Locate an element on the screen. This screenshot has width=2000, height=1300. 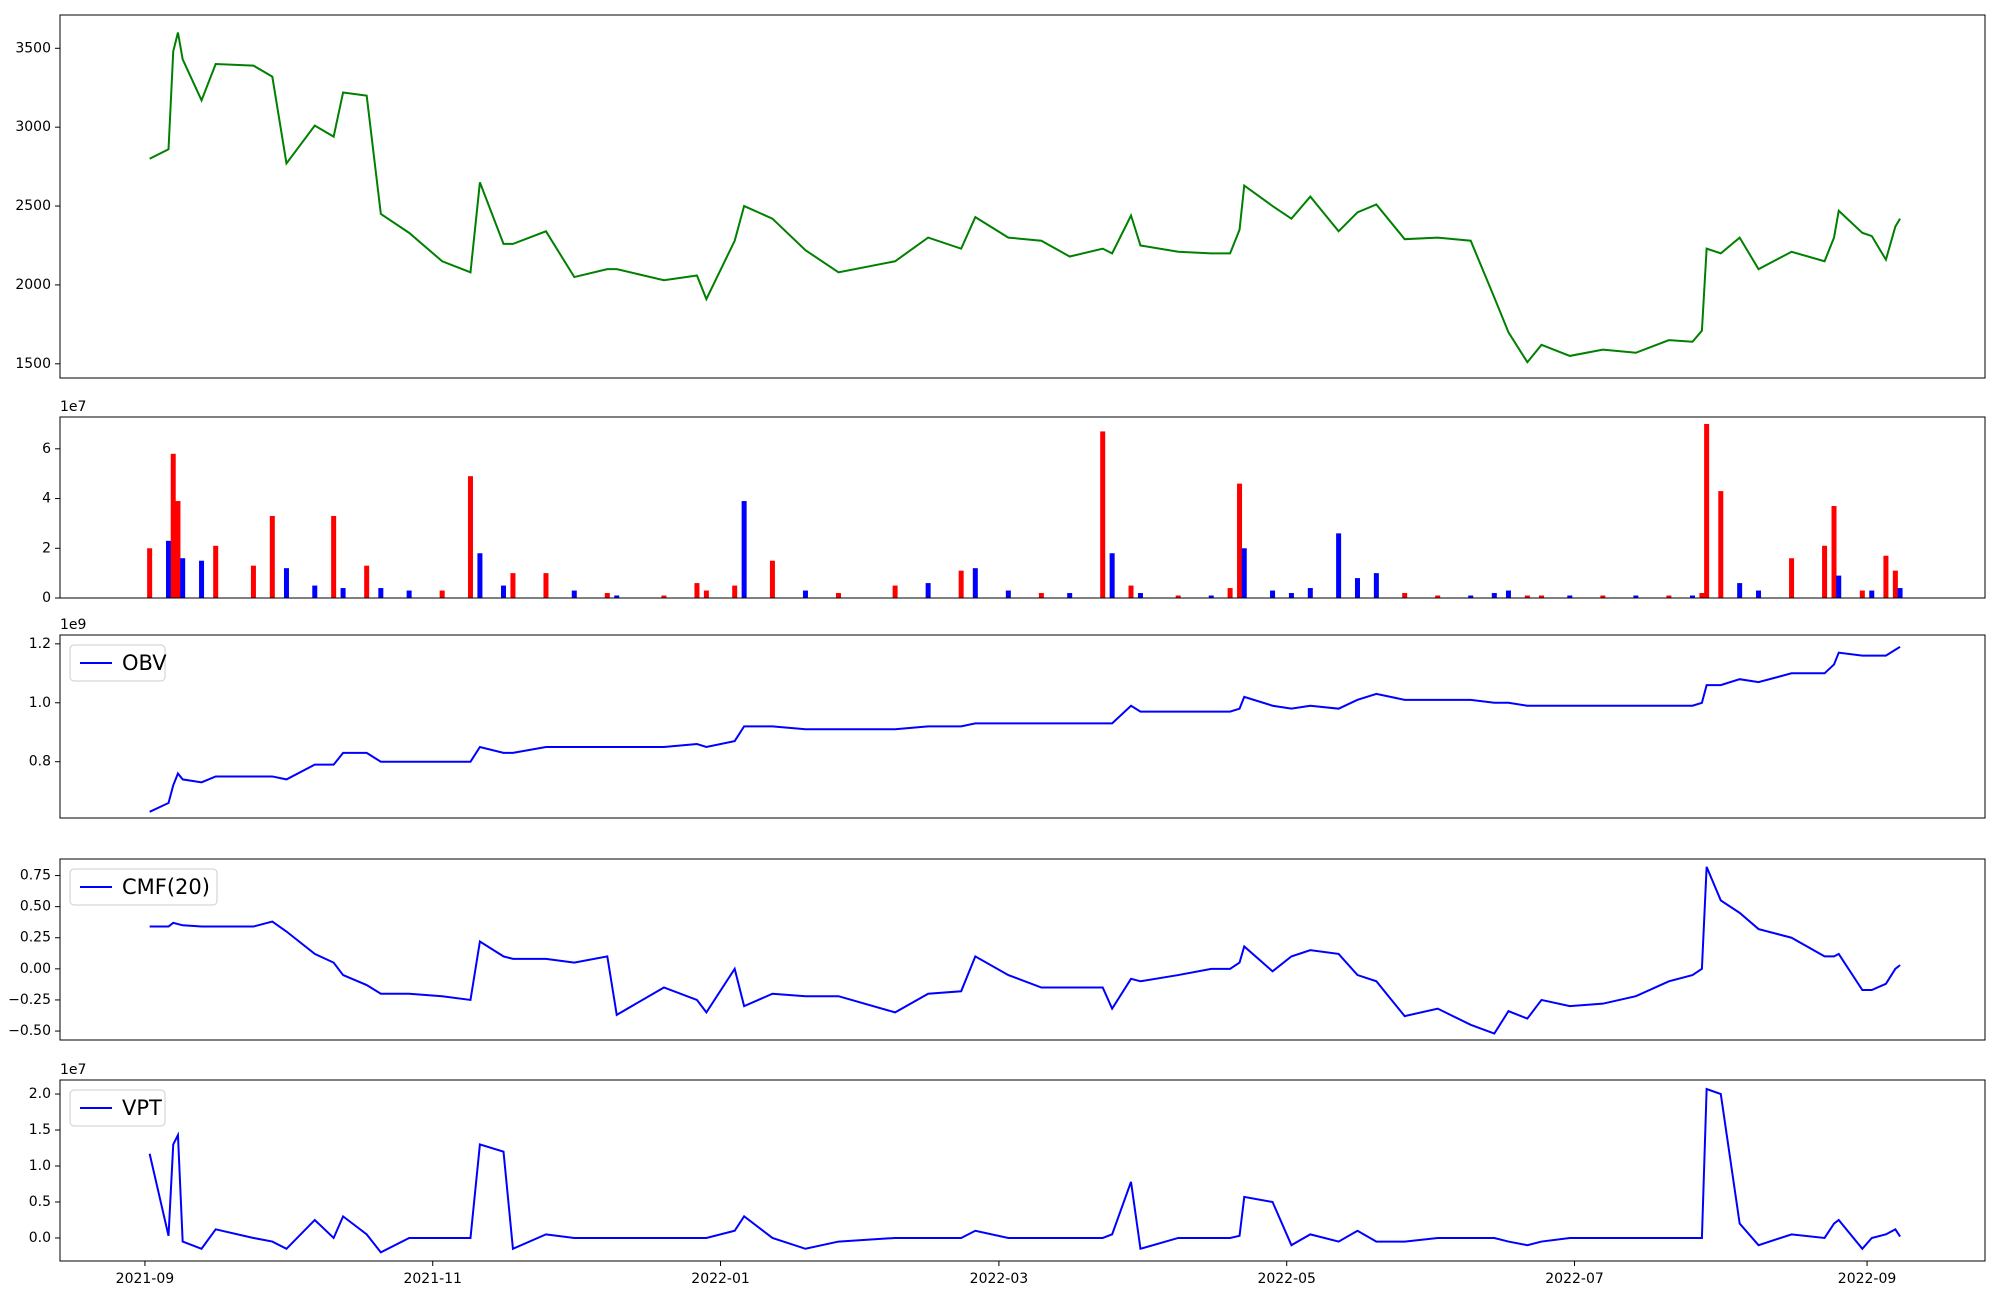
panel: −0.50 −0.25 0.00 0.25 0.50 0.75 CMF(20) is located at coordinates (997, 949).